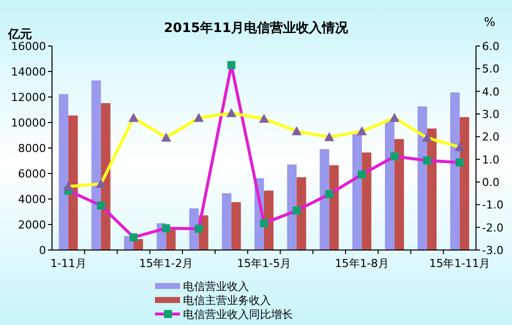 This screenshot has width=512, height=325. Describe the element at coordinates (238, 314) in the screenshot. I see `legend-label: 电信营业收入同比增长` at that location.